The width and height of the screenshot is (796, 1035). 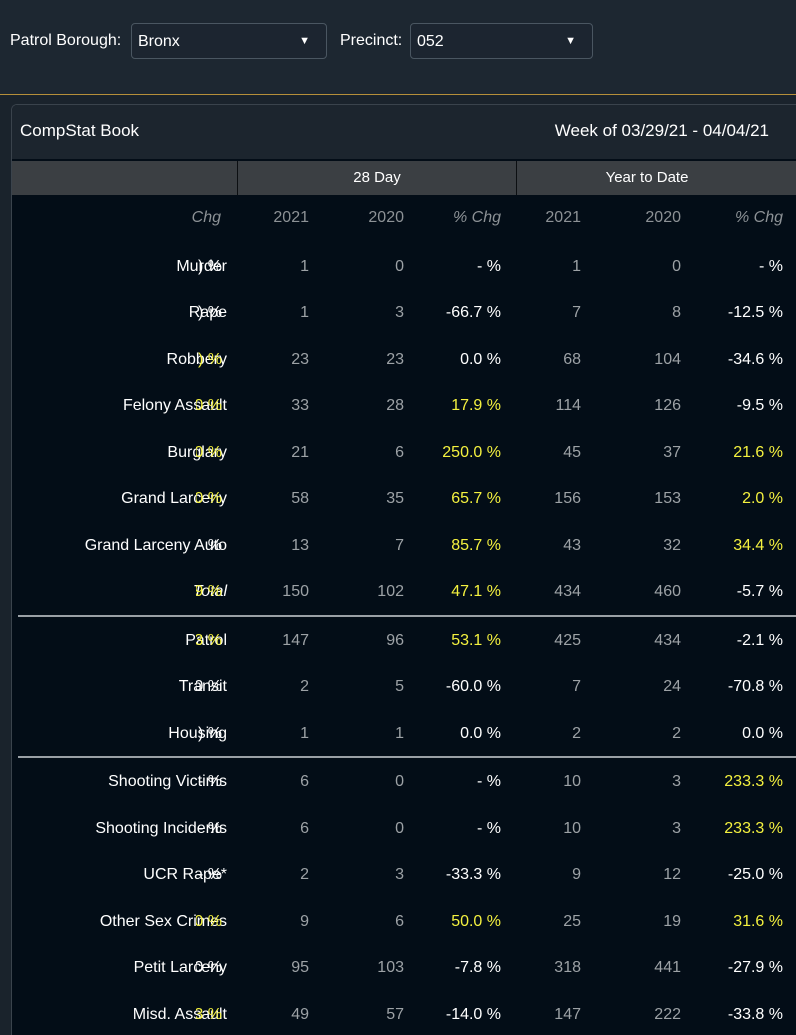 I want to click on cell-ytd-2021: 43, so click(x=572, y=545).